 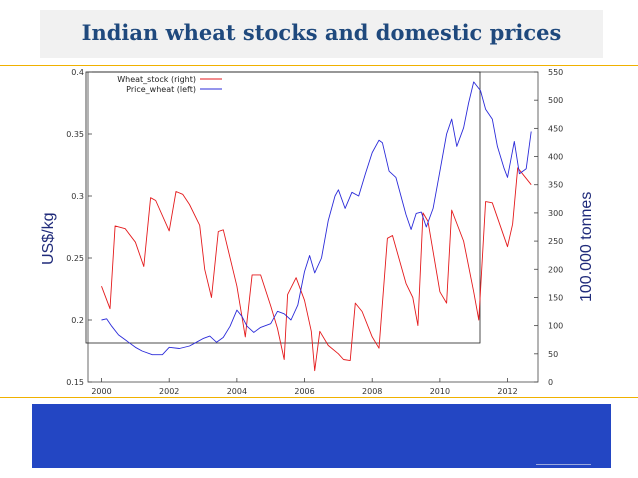 I want to click on y-left-tick-label: 0.2, so click(x=77, y=320).